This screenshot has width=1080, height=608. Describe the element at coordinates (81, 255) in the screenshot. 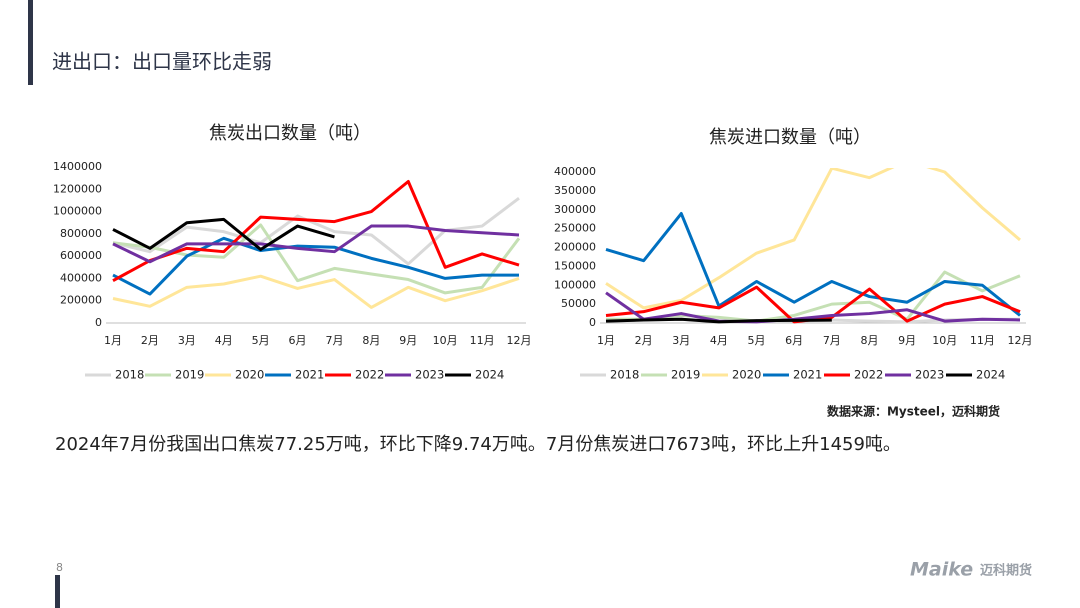

I see `y-tick-label: 600000` at that location.